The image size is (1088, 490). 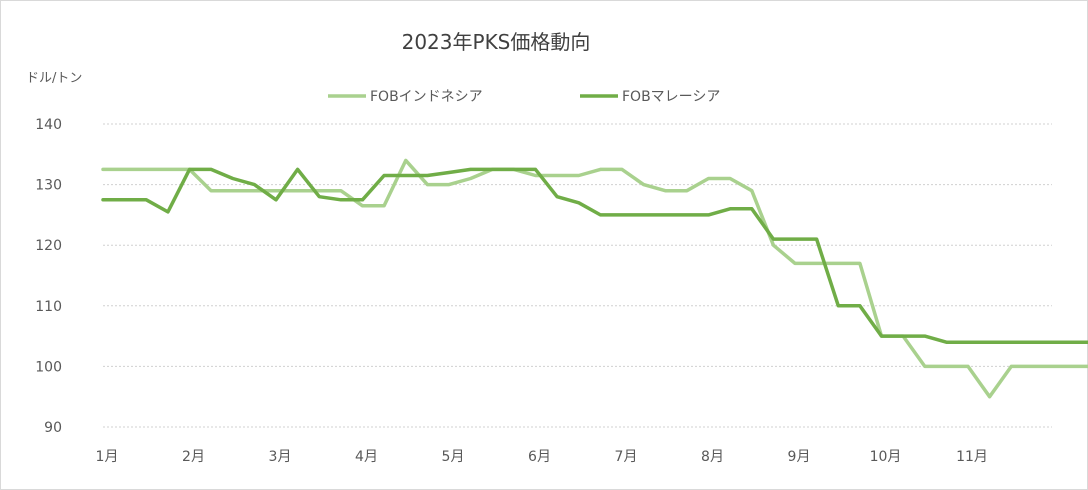 What do you see at coordinates (48, 246) in the screenshot?
I see `y-tick-label: 120` at bounding box center [48, 246].